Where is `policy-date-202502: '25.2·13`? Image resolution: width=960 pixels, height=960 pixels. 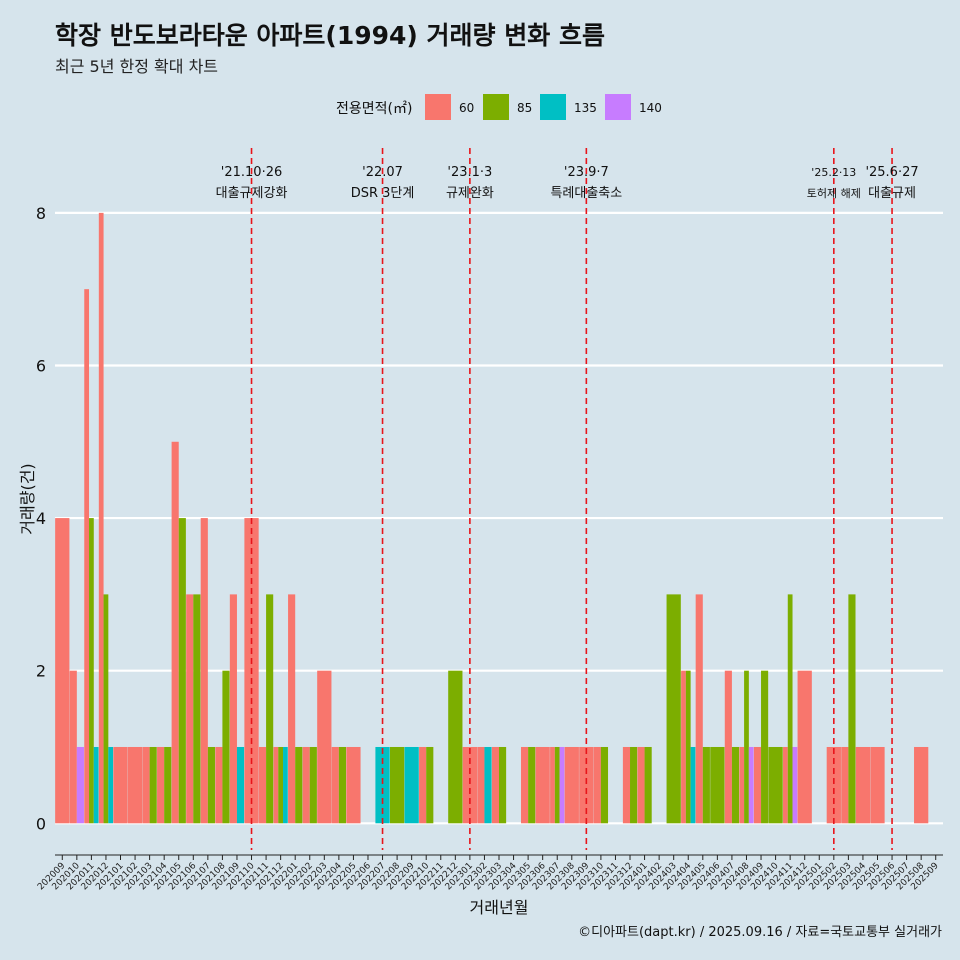 policy-date-202502: '25.2·13 is located at coordinates (833, 172).